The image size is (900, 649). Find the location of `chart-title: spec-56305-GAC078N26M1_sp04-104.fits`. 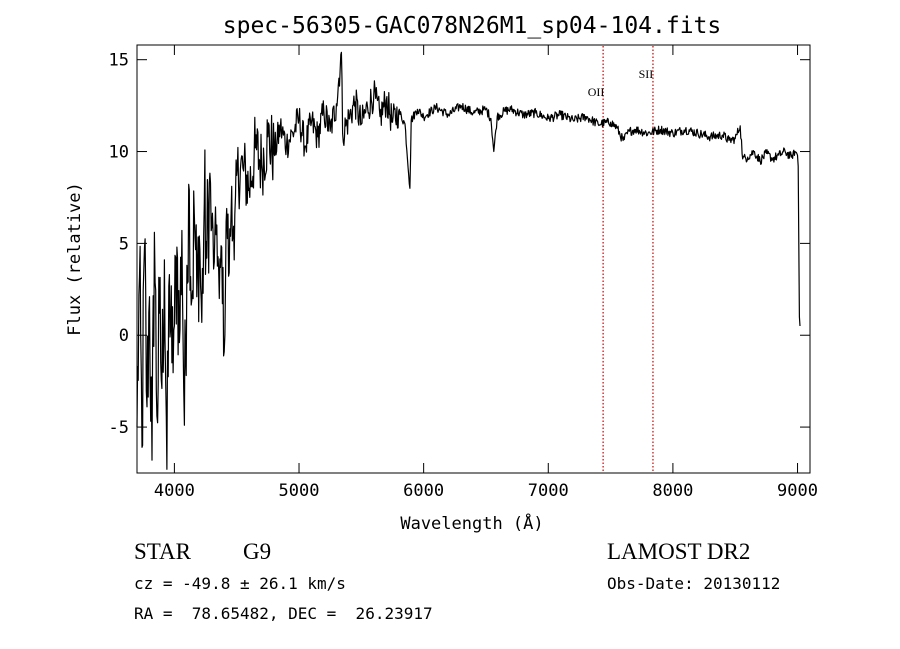

chart-title: spec-56305-GAC078N26M1_sp04-104.fits is located at coordinates (472, 26).